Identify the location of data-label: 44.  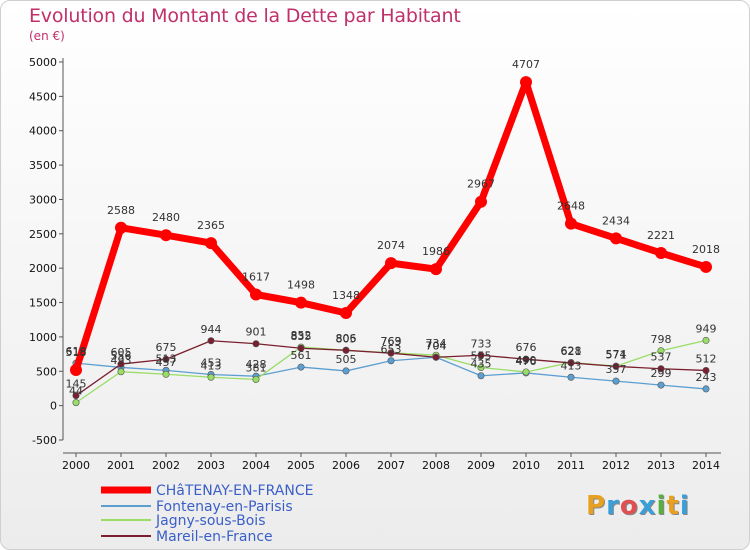
(76, 391).